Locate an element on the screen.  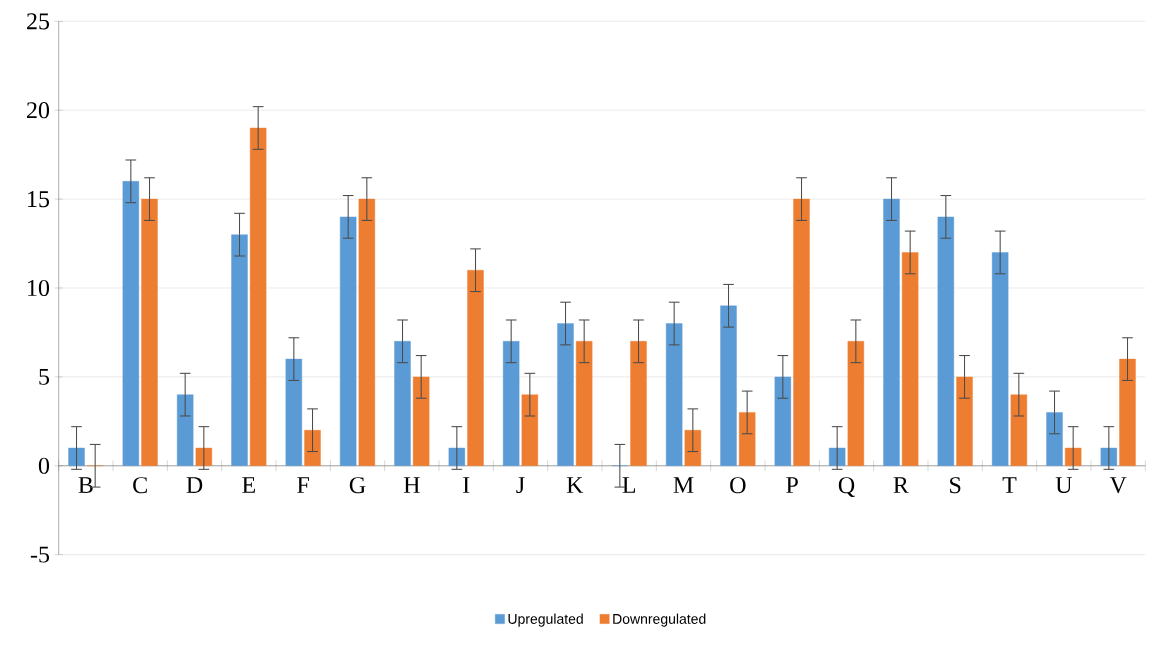
x-tick-label: L is located at coordinates (629, 485).